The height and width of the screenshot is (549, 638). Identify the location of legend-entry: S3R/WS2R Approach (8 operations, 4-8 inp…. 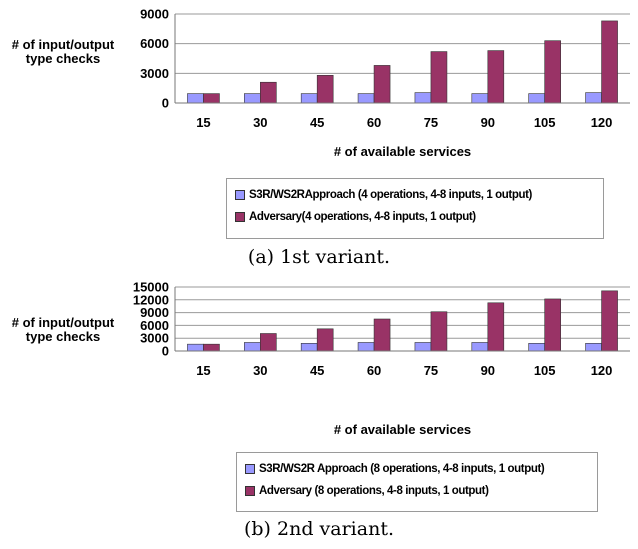
(417, 469).